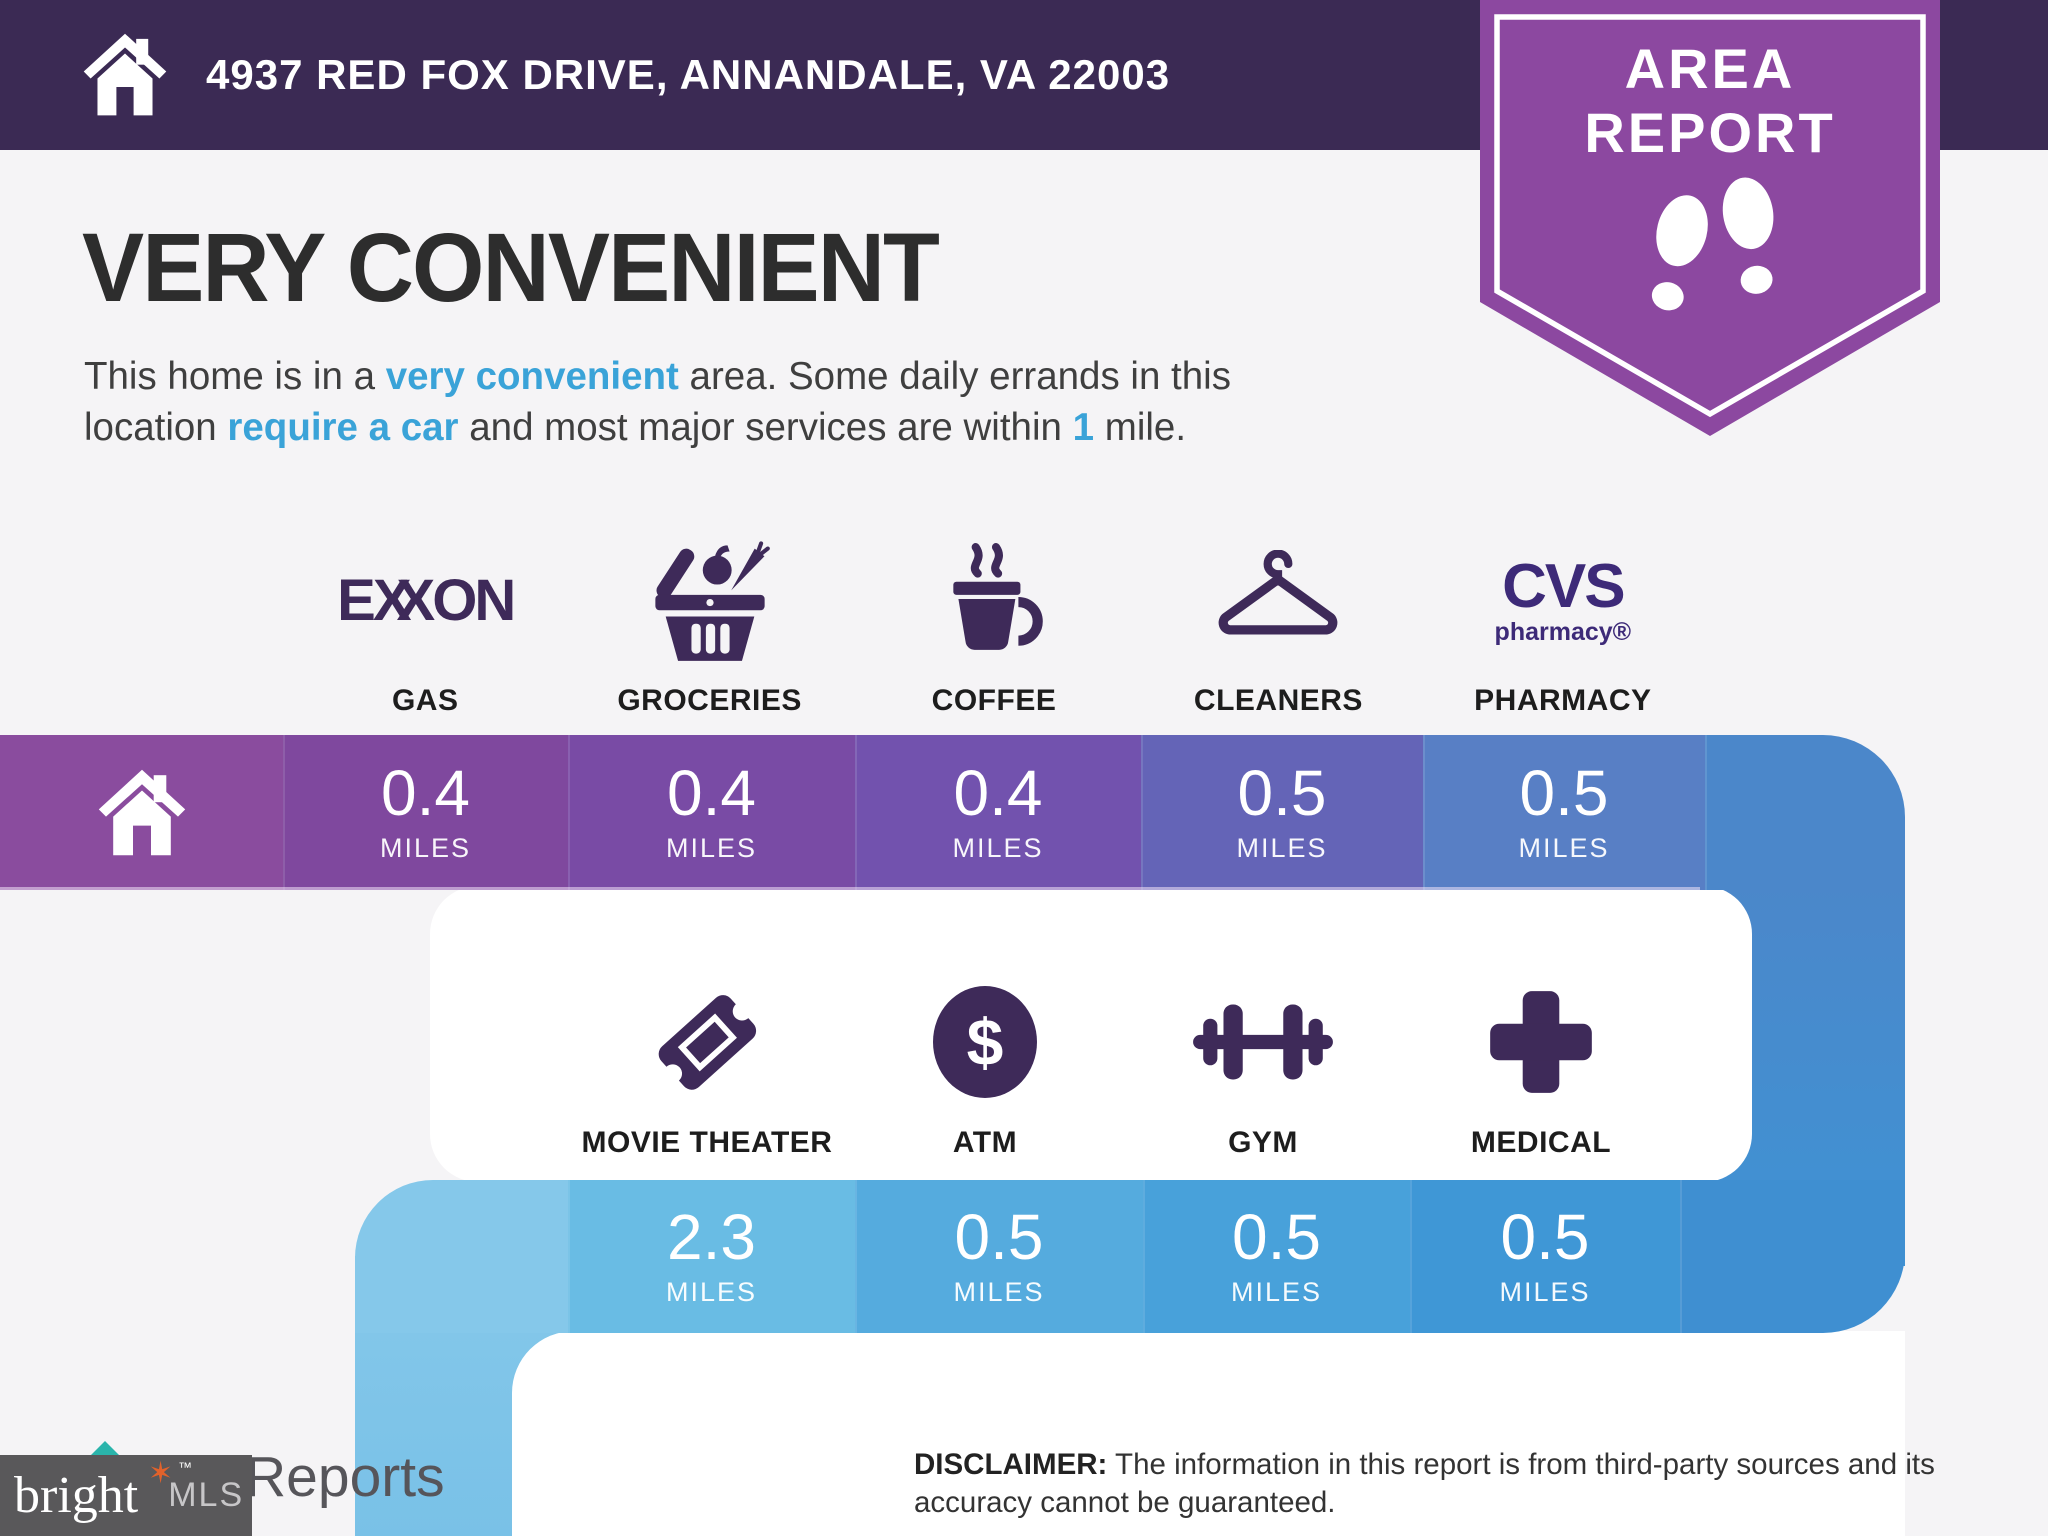  I want to click on cvs-pharmacy-logo: CVS pharmacy®, so click(1563, 598).